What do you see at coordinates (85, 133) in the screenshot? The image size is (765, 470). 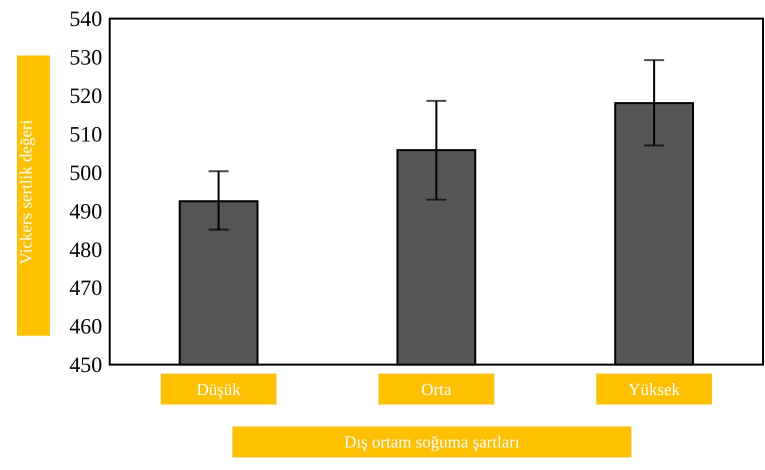 I see `y-tick-label: 510` at bounding box center [85, 133].